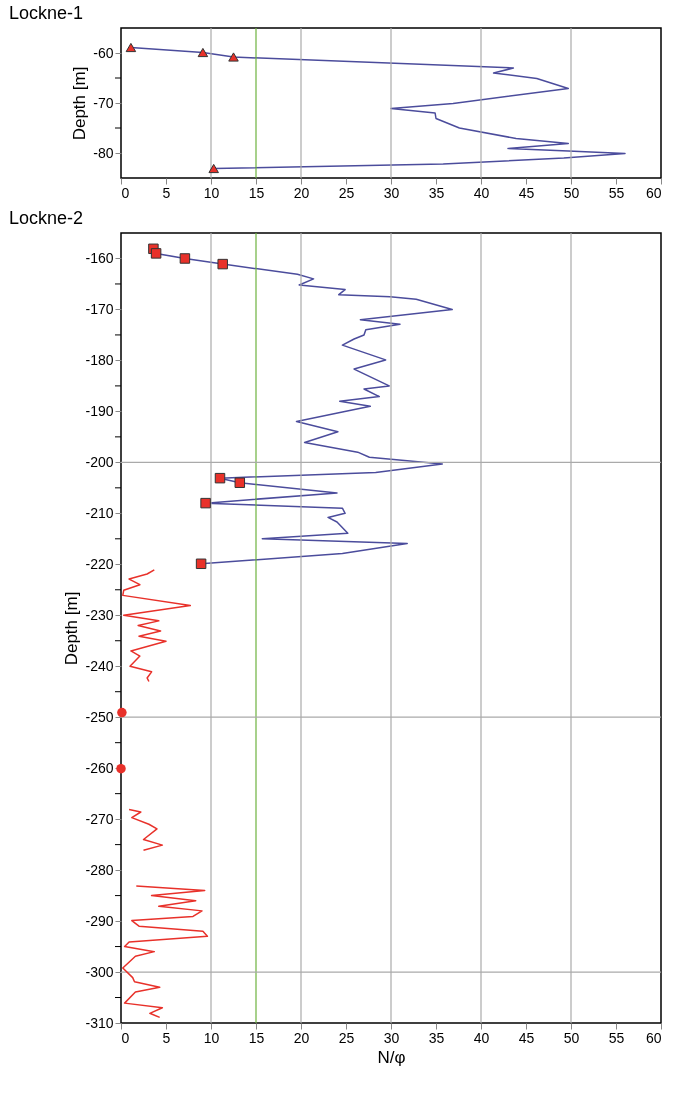  Describe the element at coordinates (99, 563) in the screenshot. I see `y-tick-label: -220` at that location.